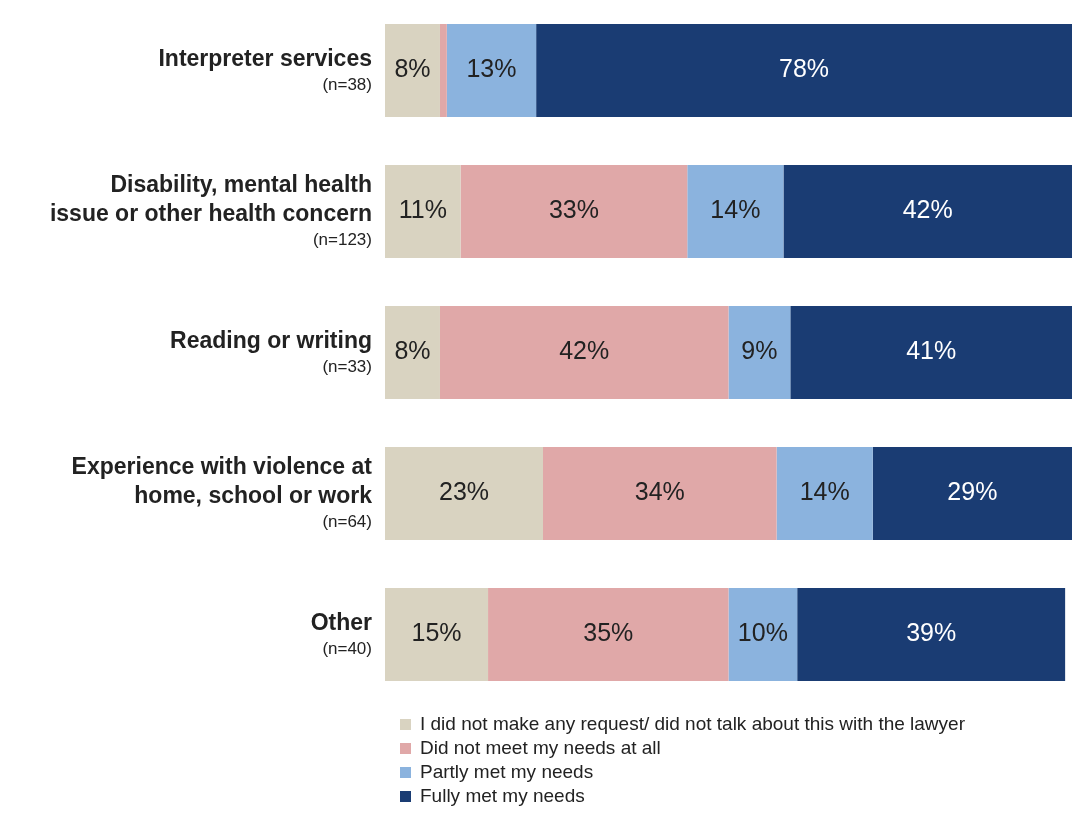 The image size is (1085, 821). I want to click on data-label: 39%, so click(931, 632).